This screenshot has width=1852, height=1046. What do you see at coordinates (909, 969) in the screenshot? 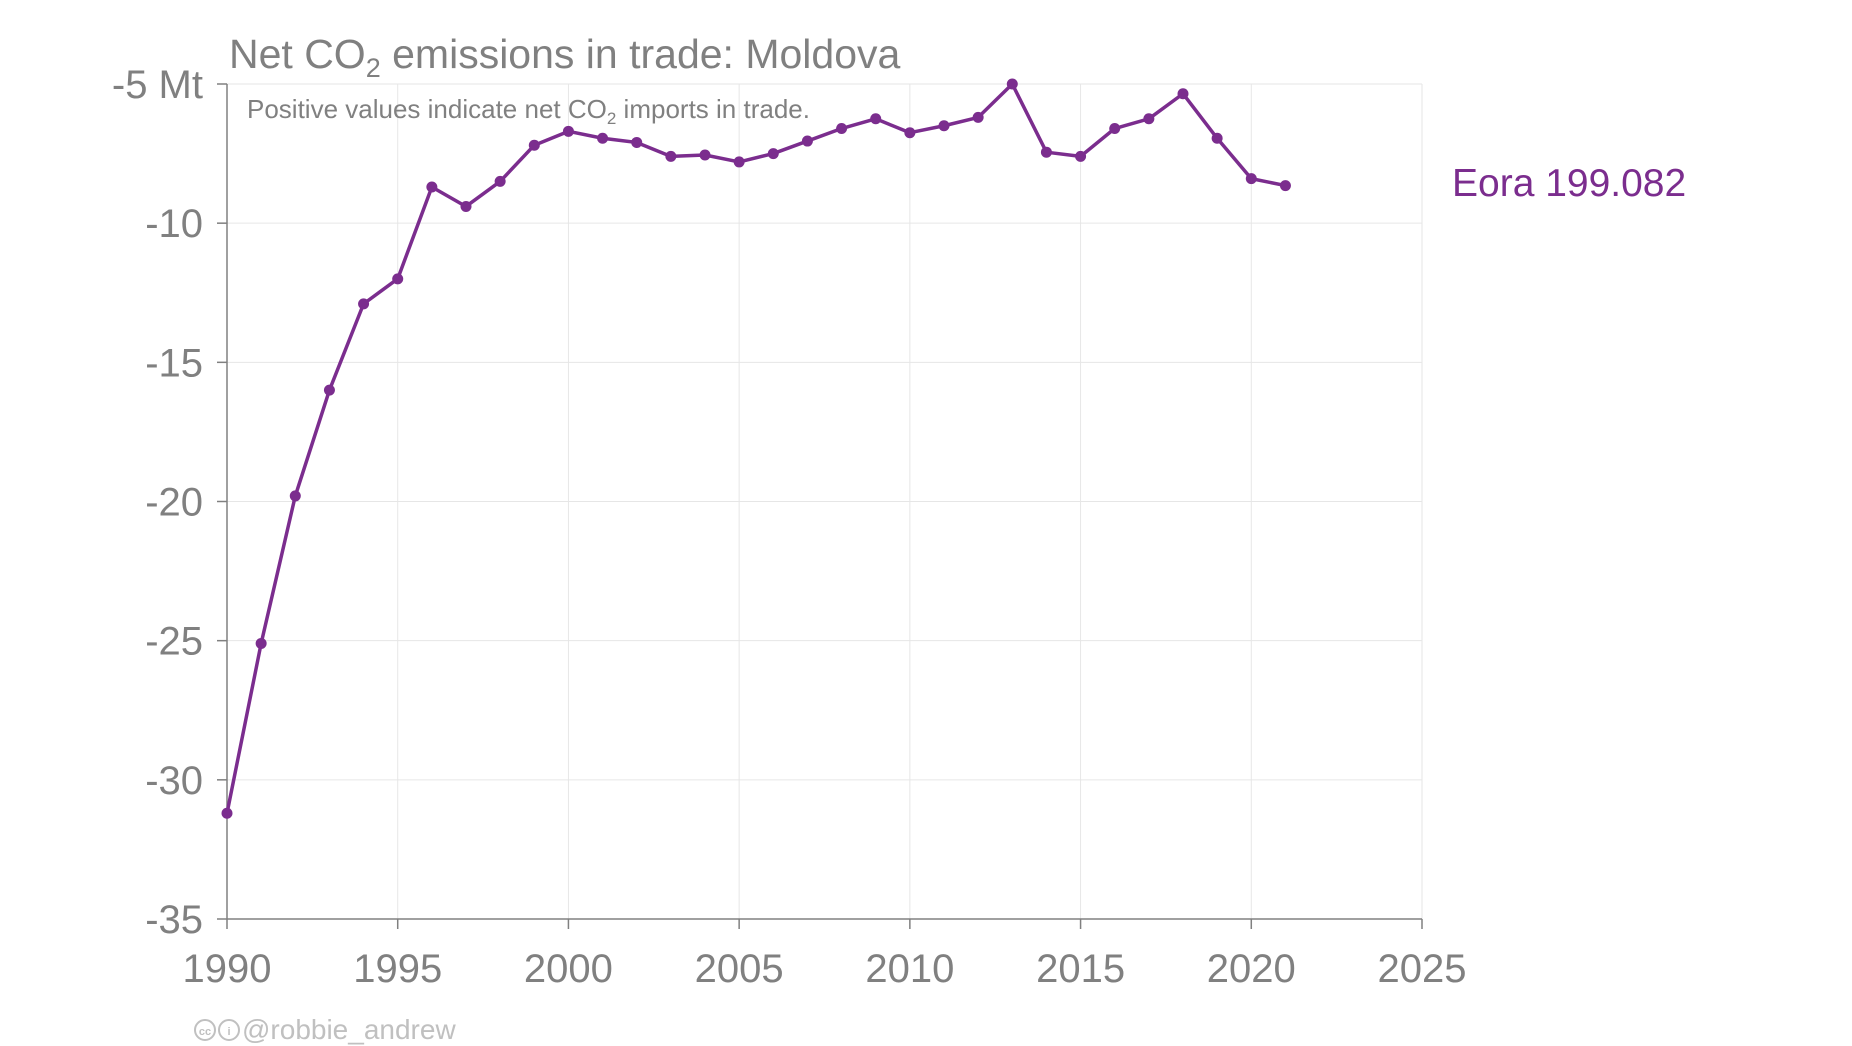
I see `x-tick-label: 2010` at bounding box center [909, 969].